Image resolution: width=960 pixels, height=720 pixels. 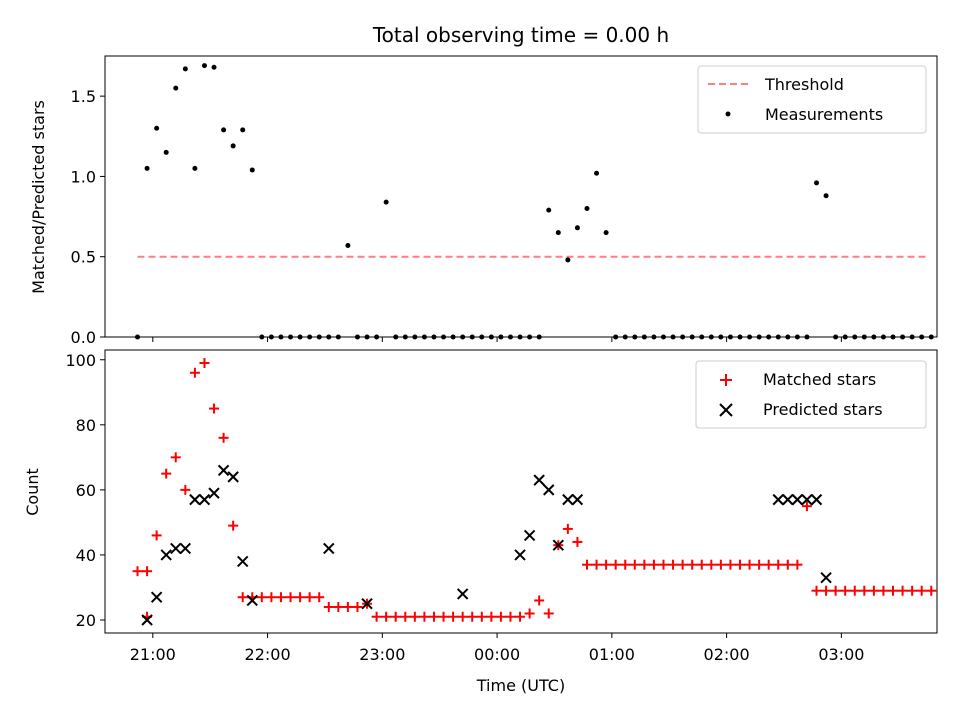 What do you see at coordinates (811, 394) in the screenshot?
I see `bottom-legend: Matched stars Predicted stars` at bounding box center [811, 394].